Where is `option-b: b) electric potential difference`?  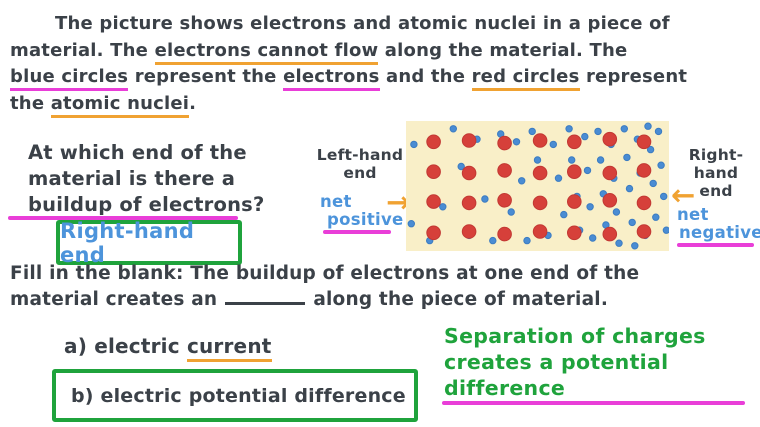 option-b: b) electric potential difference is located at coordinates (235, 395).